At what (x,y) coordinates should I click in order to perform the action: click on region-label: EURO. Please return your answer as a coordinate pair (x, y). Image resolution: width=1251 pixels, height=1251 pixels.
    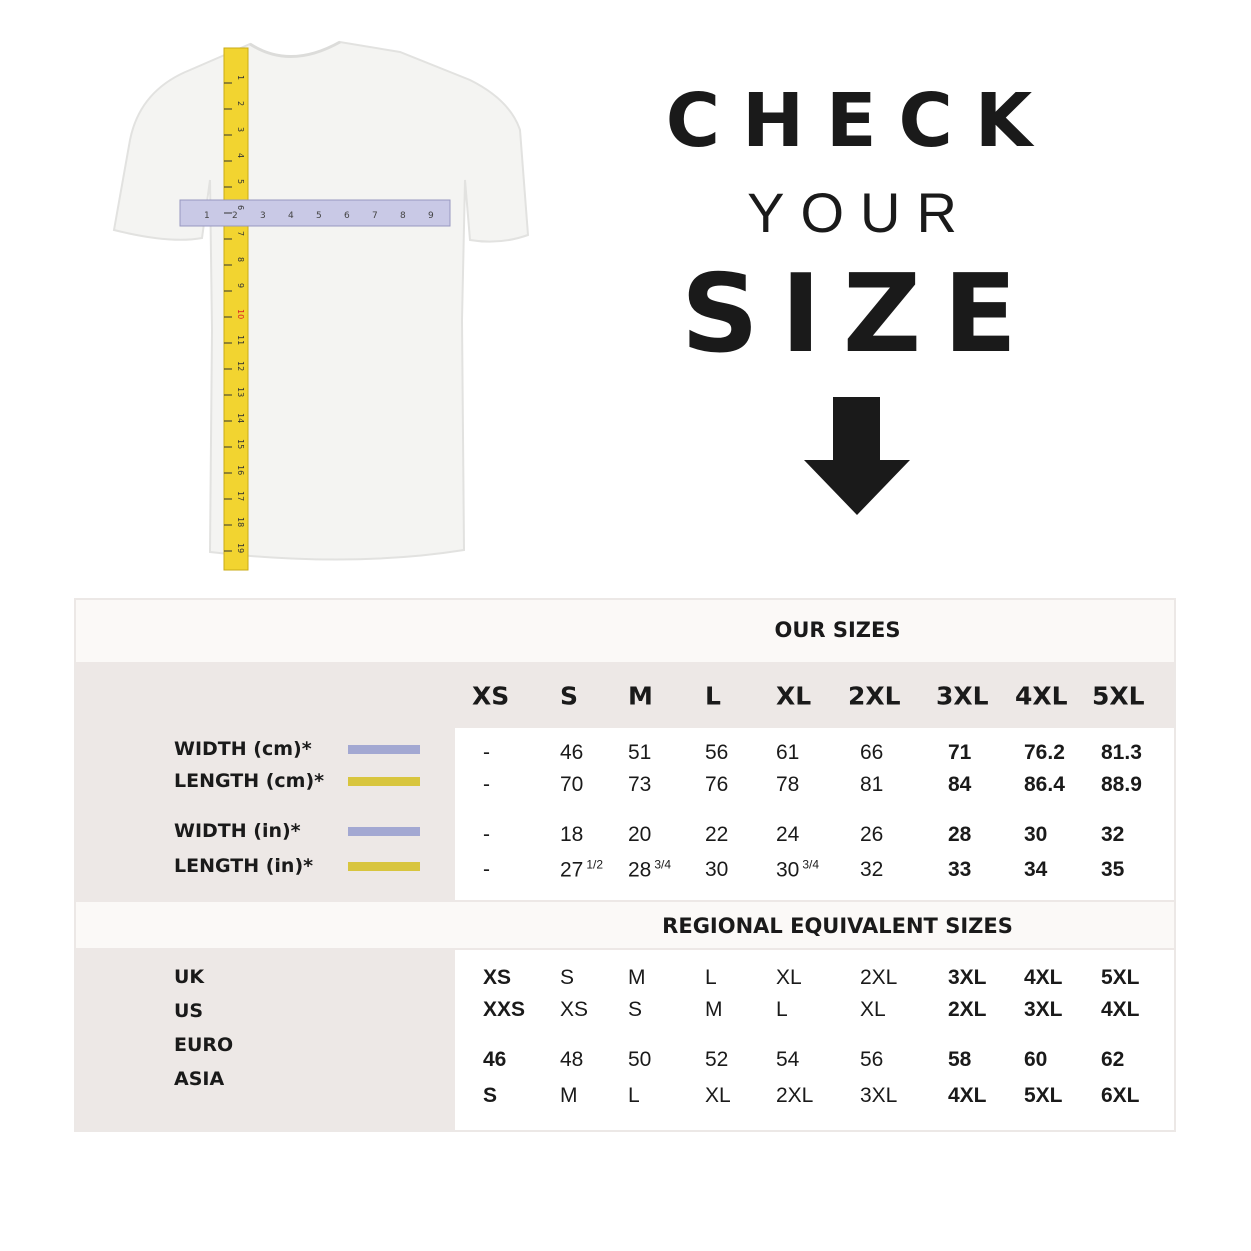
    Looking at the image, I should click on (204, 1045).